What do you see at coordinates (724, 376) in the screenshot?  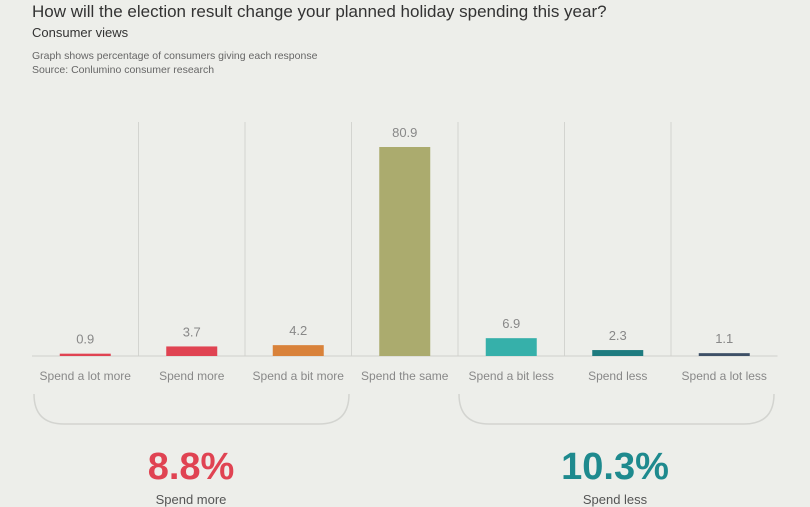 I see `x-tick-label: Spend a lot less` at bounding box center [724, 376].